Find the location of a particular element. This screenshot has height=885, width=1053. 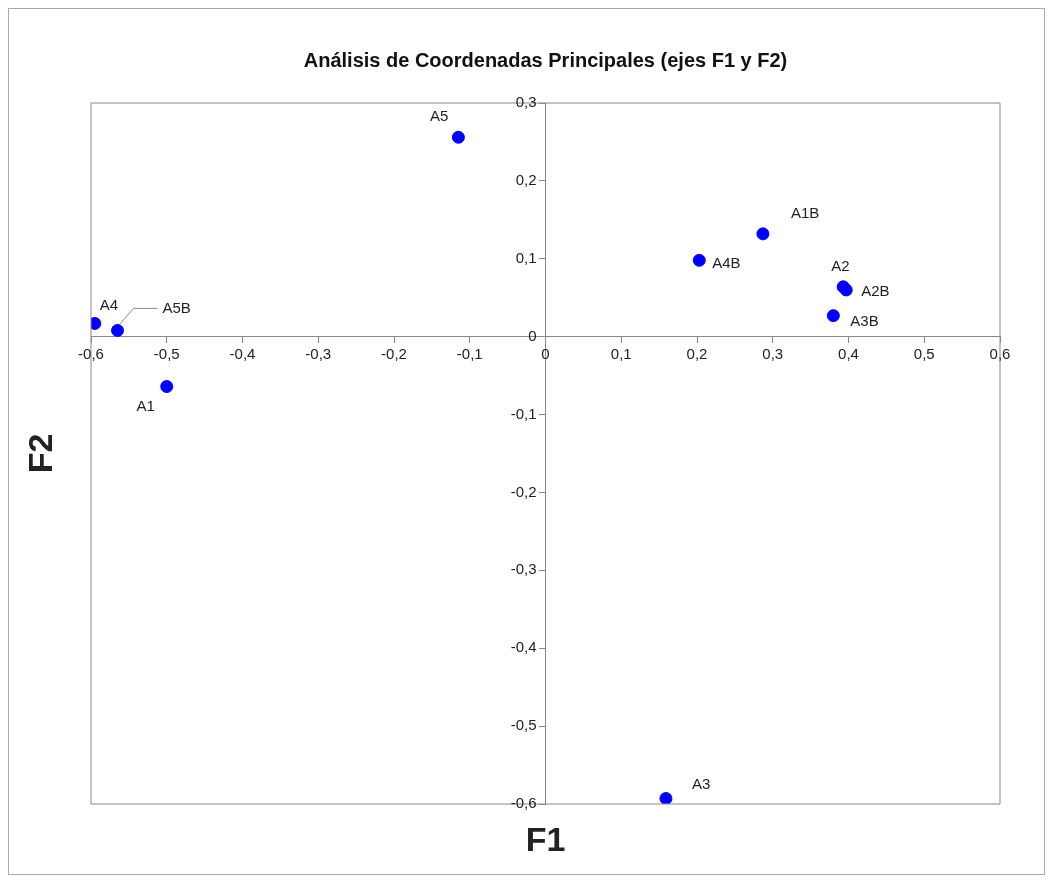

annotation: A2 is located at coordinates (840, 265).